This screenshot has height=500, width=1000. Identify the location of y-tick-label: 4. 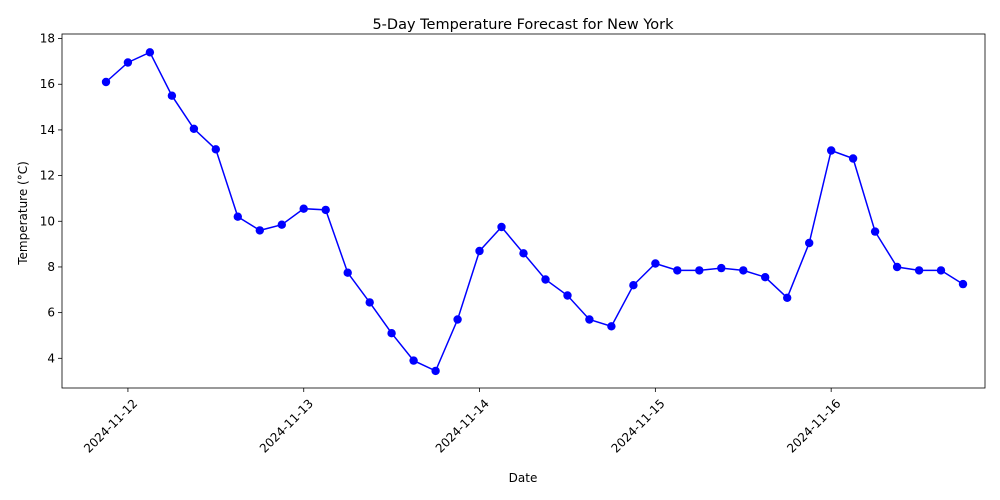
(51, 358).